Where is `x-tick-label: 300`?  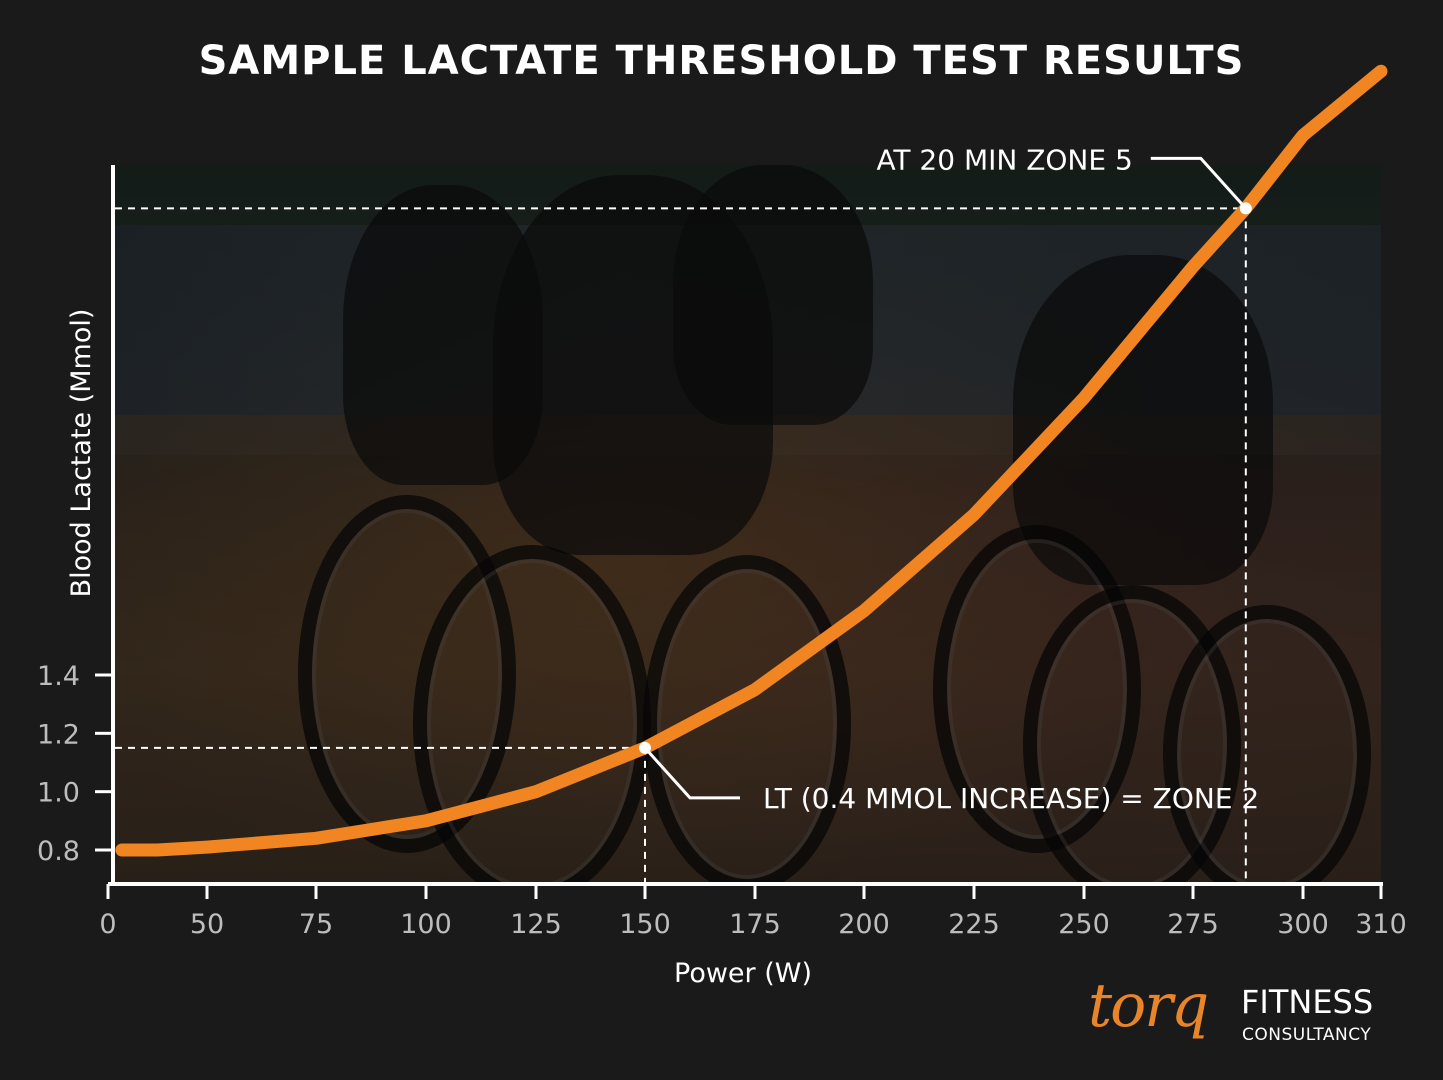 x-tick-label: 300 is located at coordinates (1303, 924).